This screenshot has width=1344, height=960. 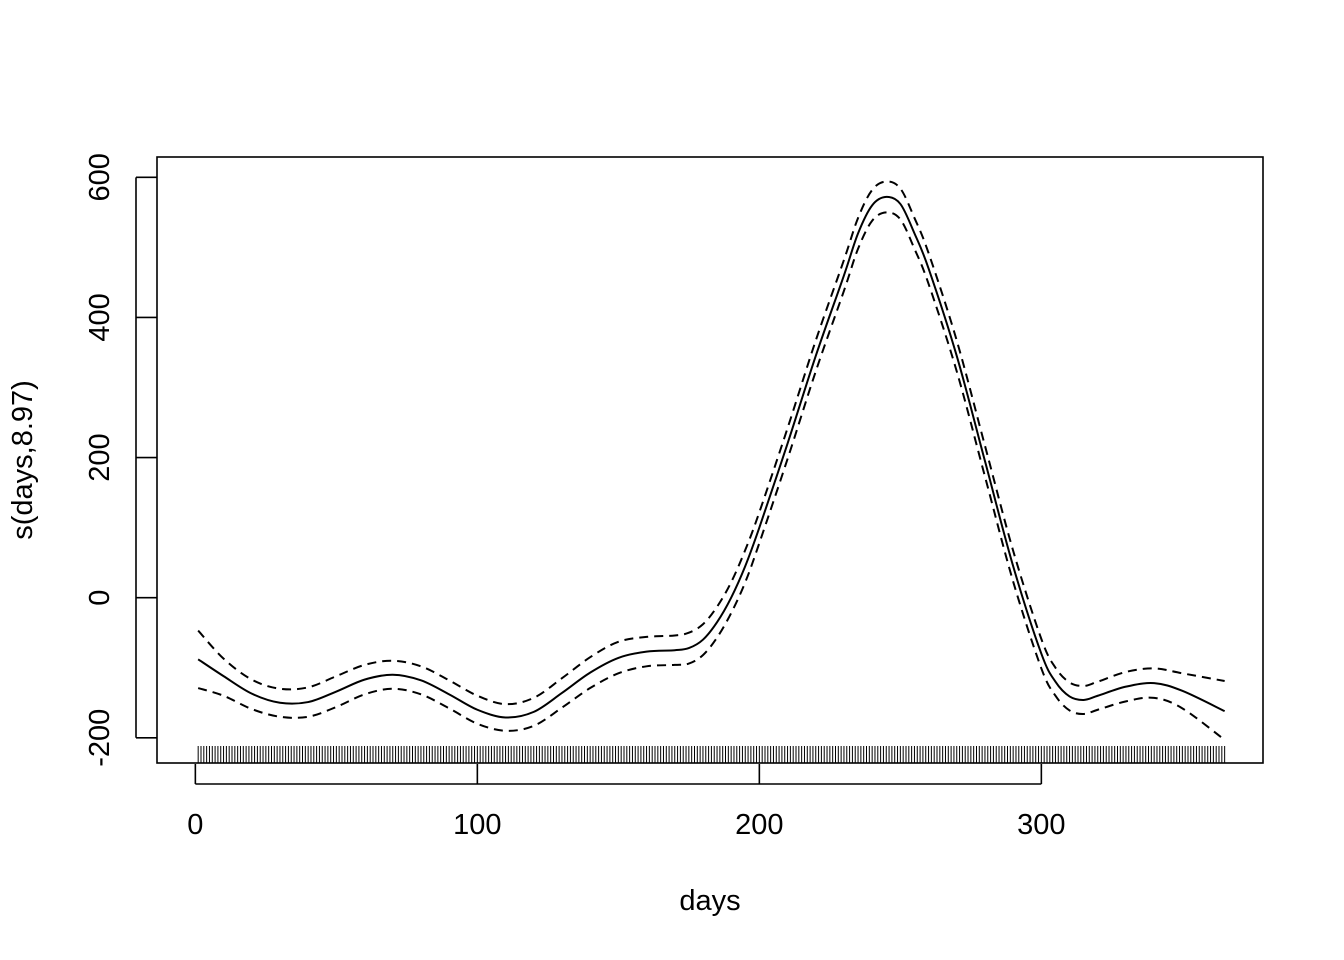 I want to click on y-axis-title: s(days,8.97), so click(x=23, y=460).